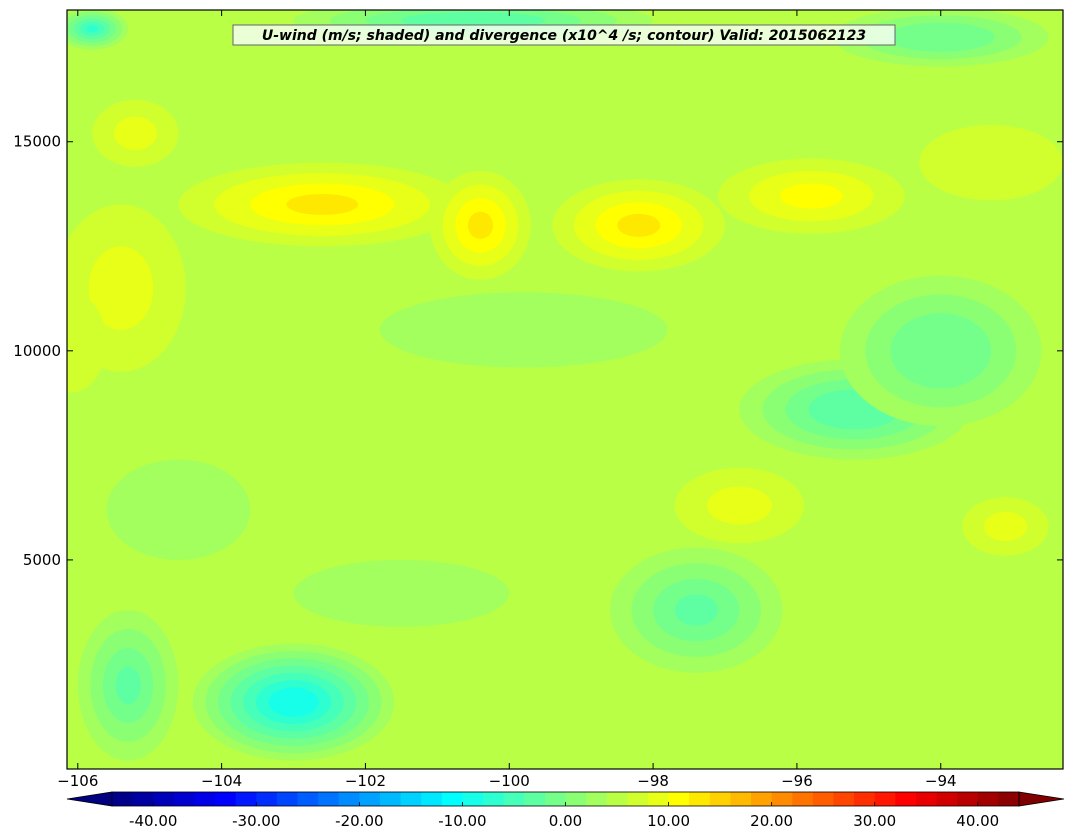  I want to click on x-tick-label: −102, so click(365, 781).